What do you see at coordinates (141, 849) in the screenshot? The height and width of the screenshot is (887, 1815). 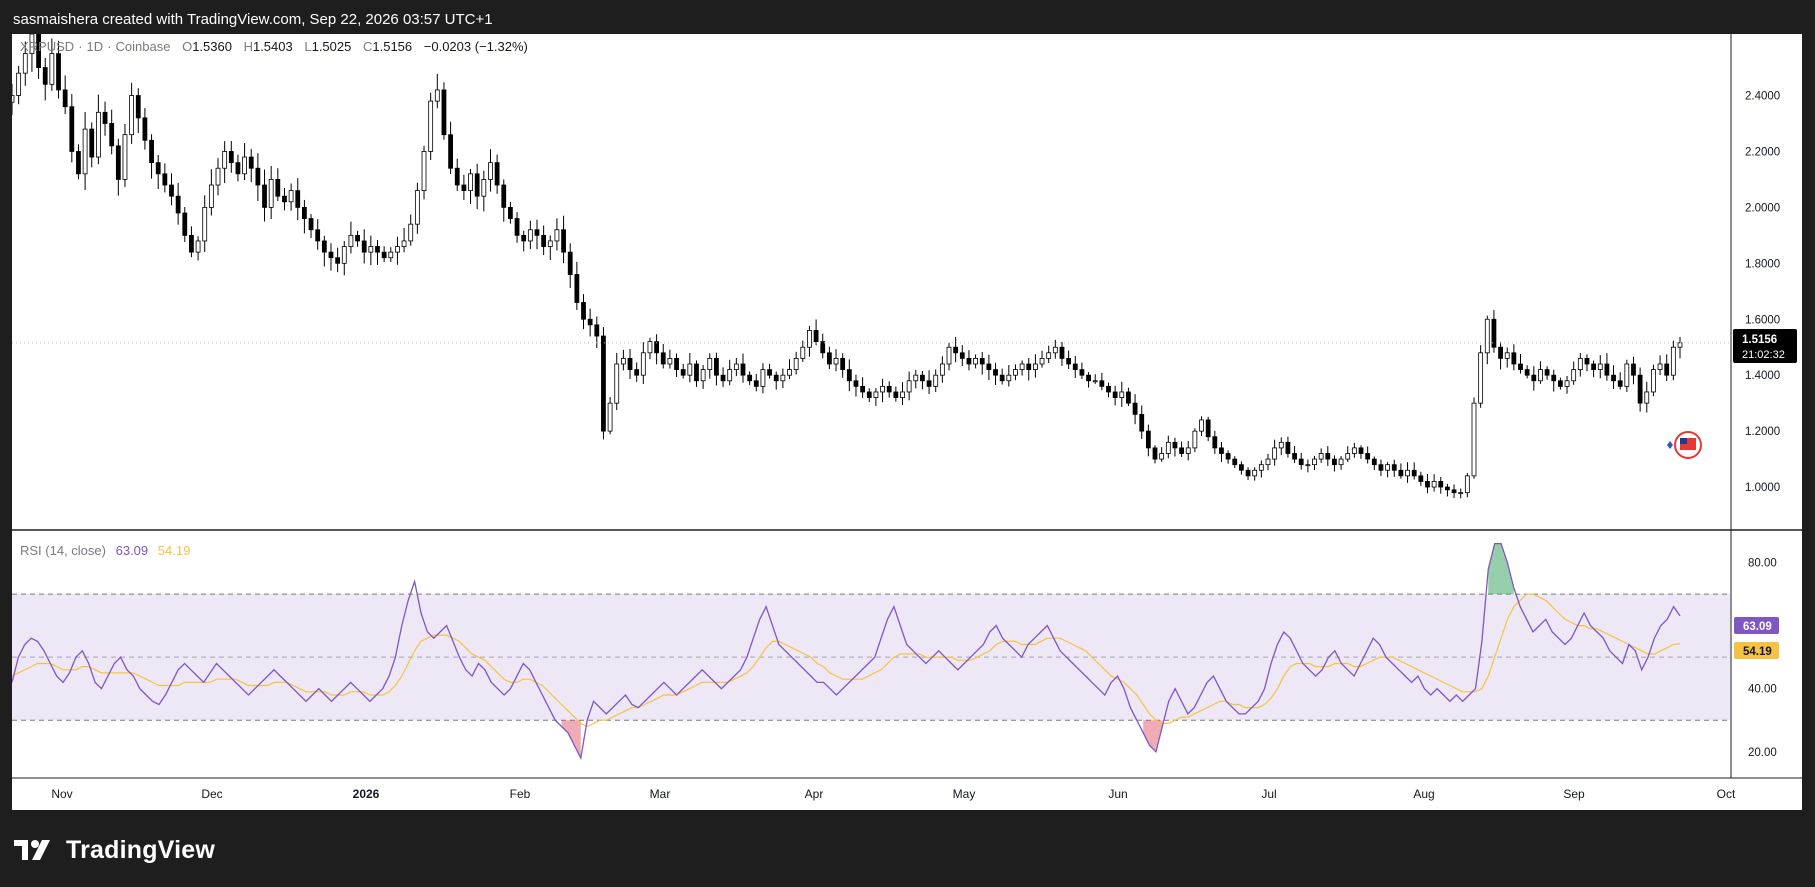 I see `tradingview-wordmark: TradingView` at bounding box center [141, 849].